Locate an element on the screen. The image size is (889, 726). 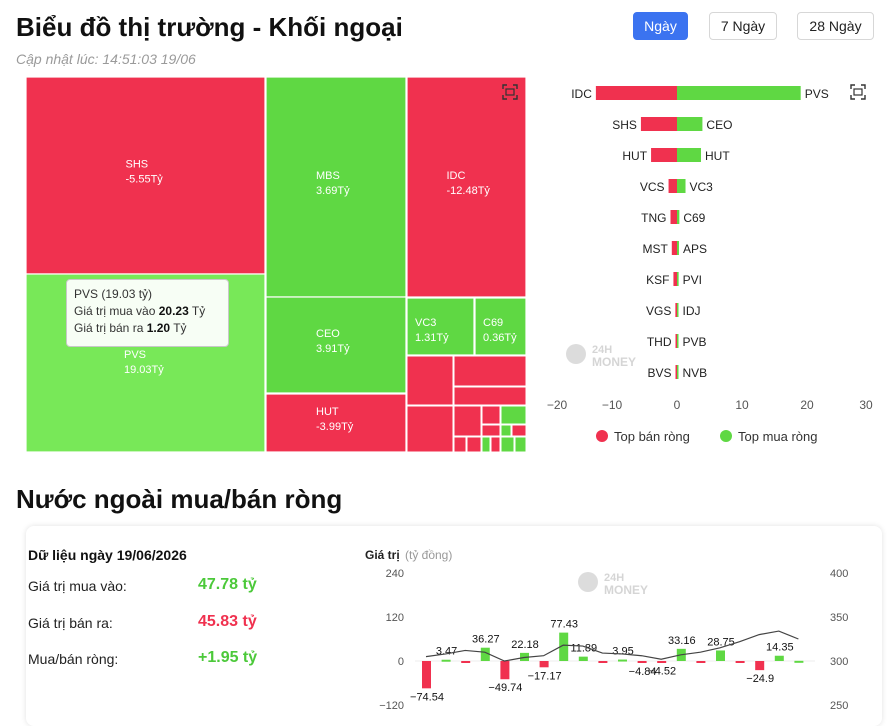
sell-bar-label: TNG is located at coordinates (653, 218).